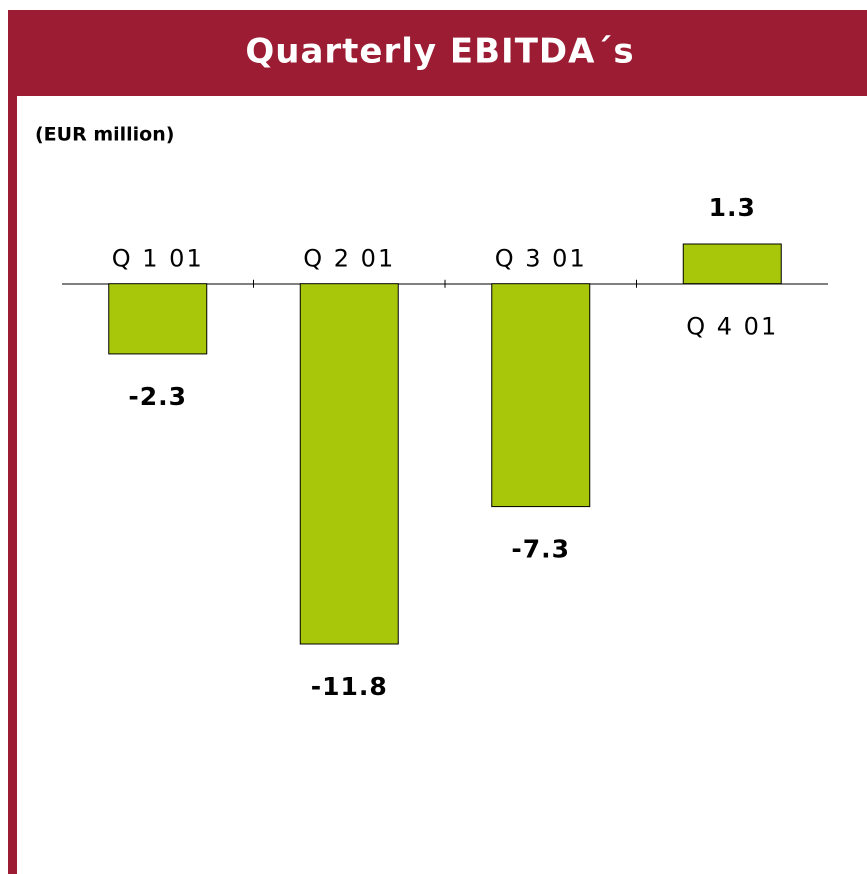 The height and width of the screenshot is (874, 867). What do you see at coordinates (104, 135) in the screenshot?
I see `subtitle: (EUR million)` at bounding box center [104, 135].